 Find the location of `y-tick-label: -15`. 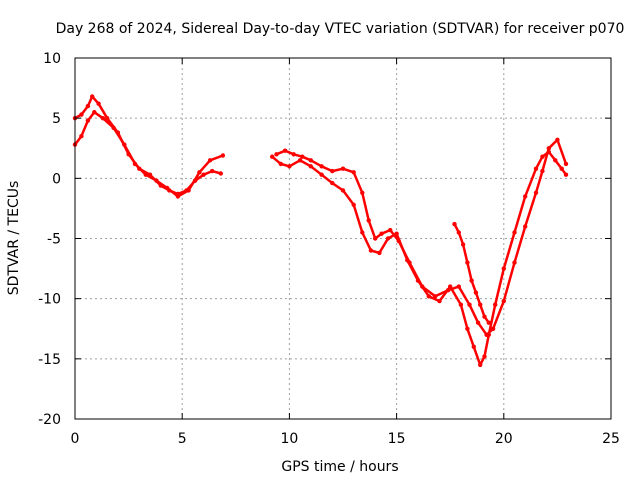

y-tick-label: -15 is located at coordinates (49, 360).